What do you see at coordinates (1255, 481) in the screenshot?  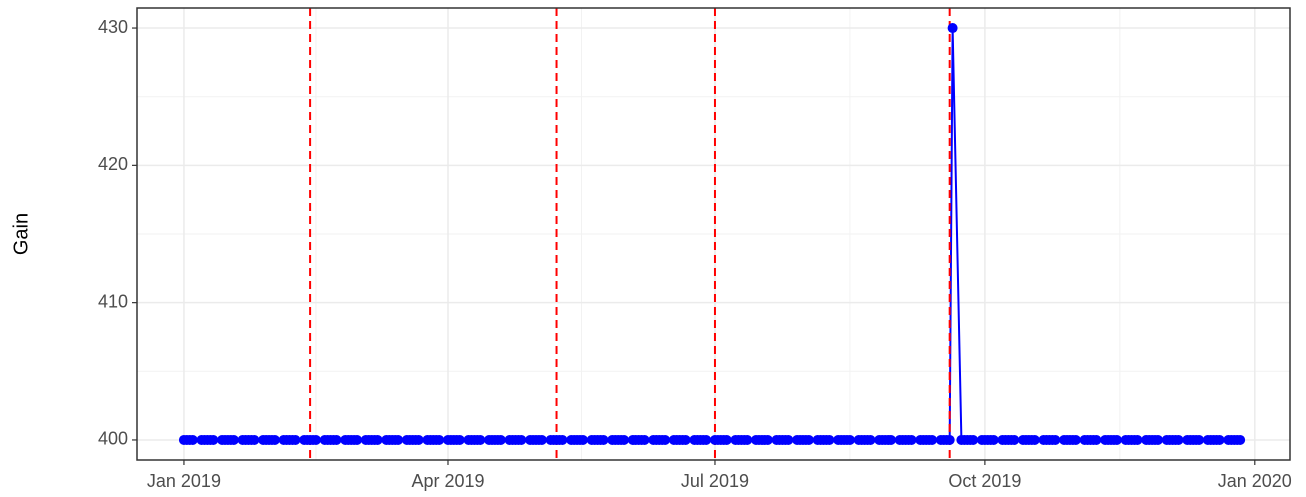 I see `x-tick-label: Jan 2020` at bounding box center [1255, 481].